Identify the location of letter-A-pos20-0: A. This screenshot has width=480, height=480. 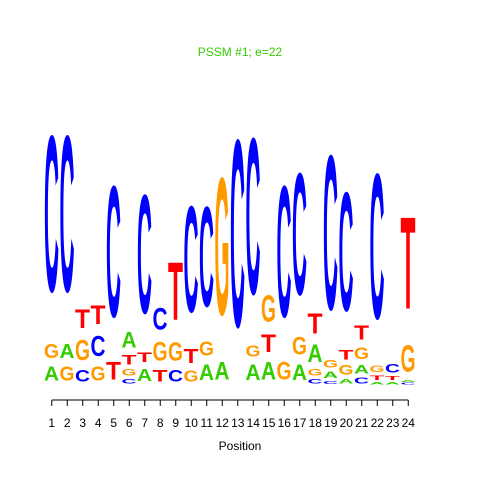
(346, 381).